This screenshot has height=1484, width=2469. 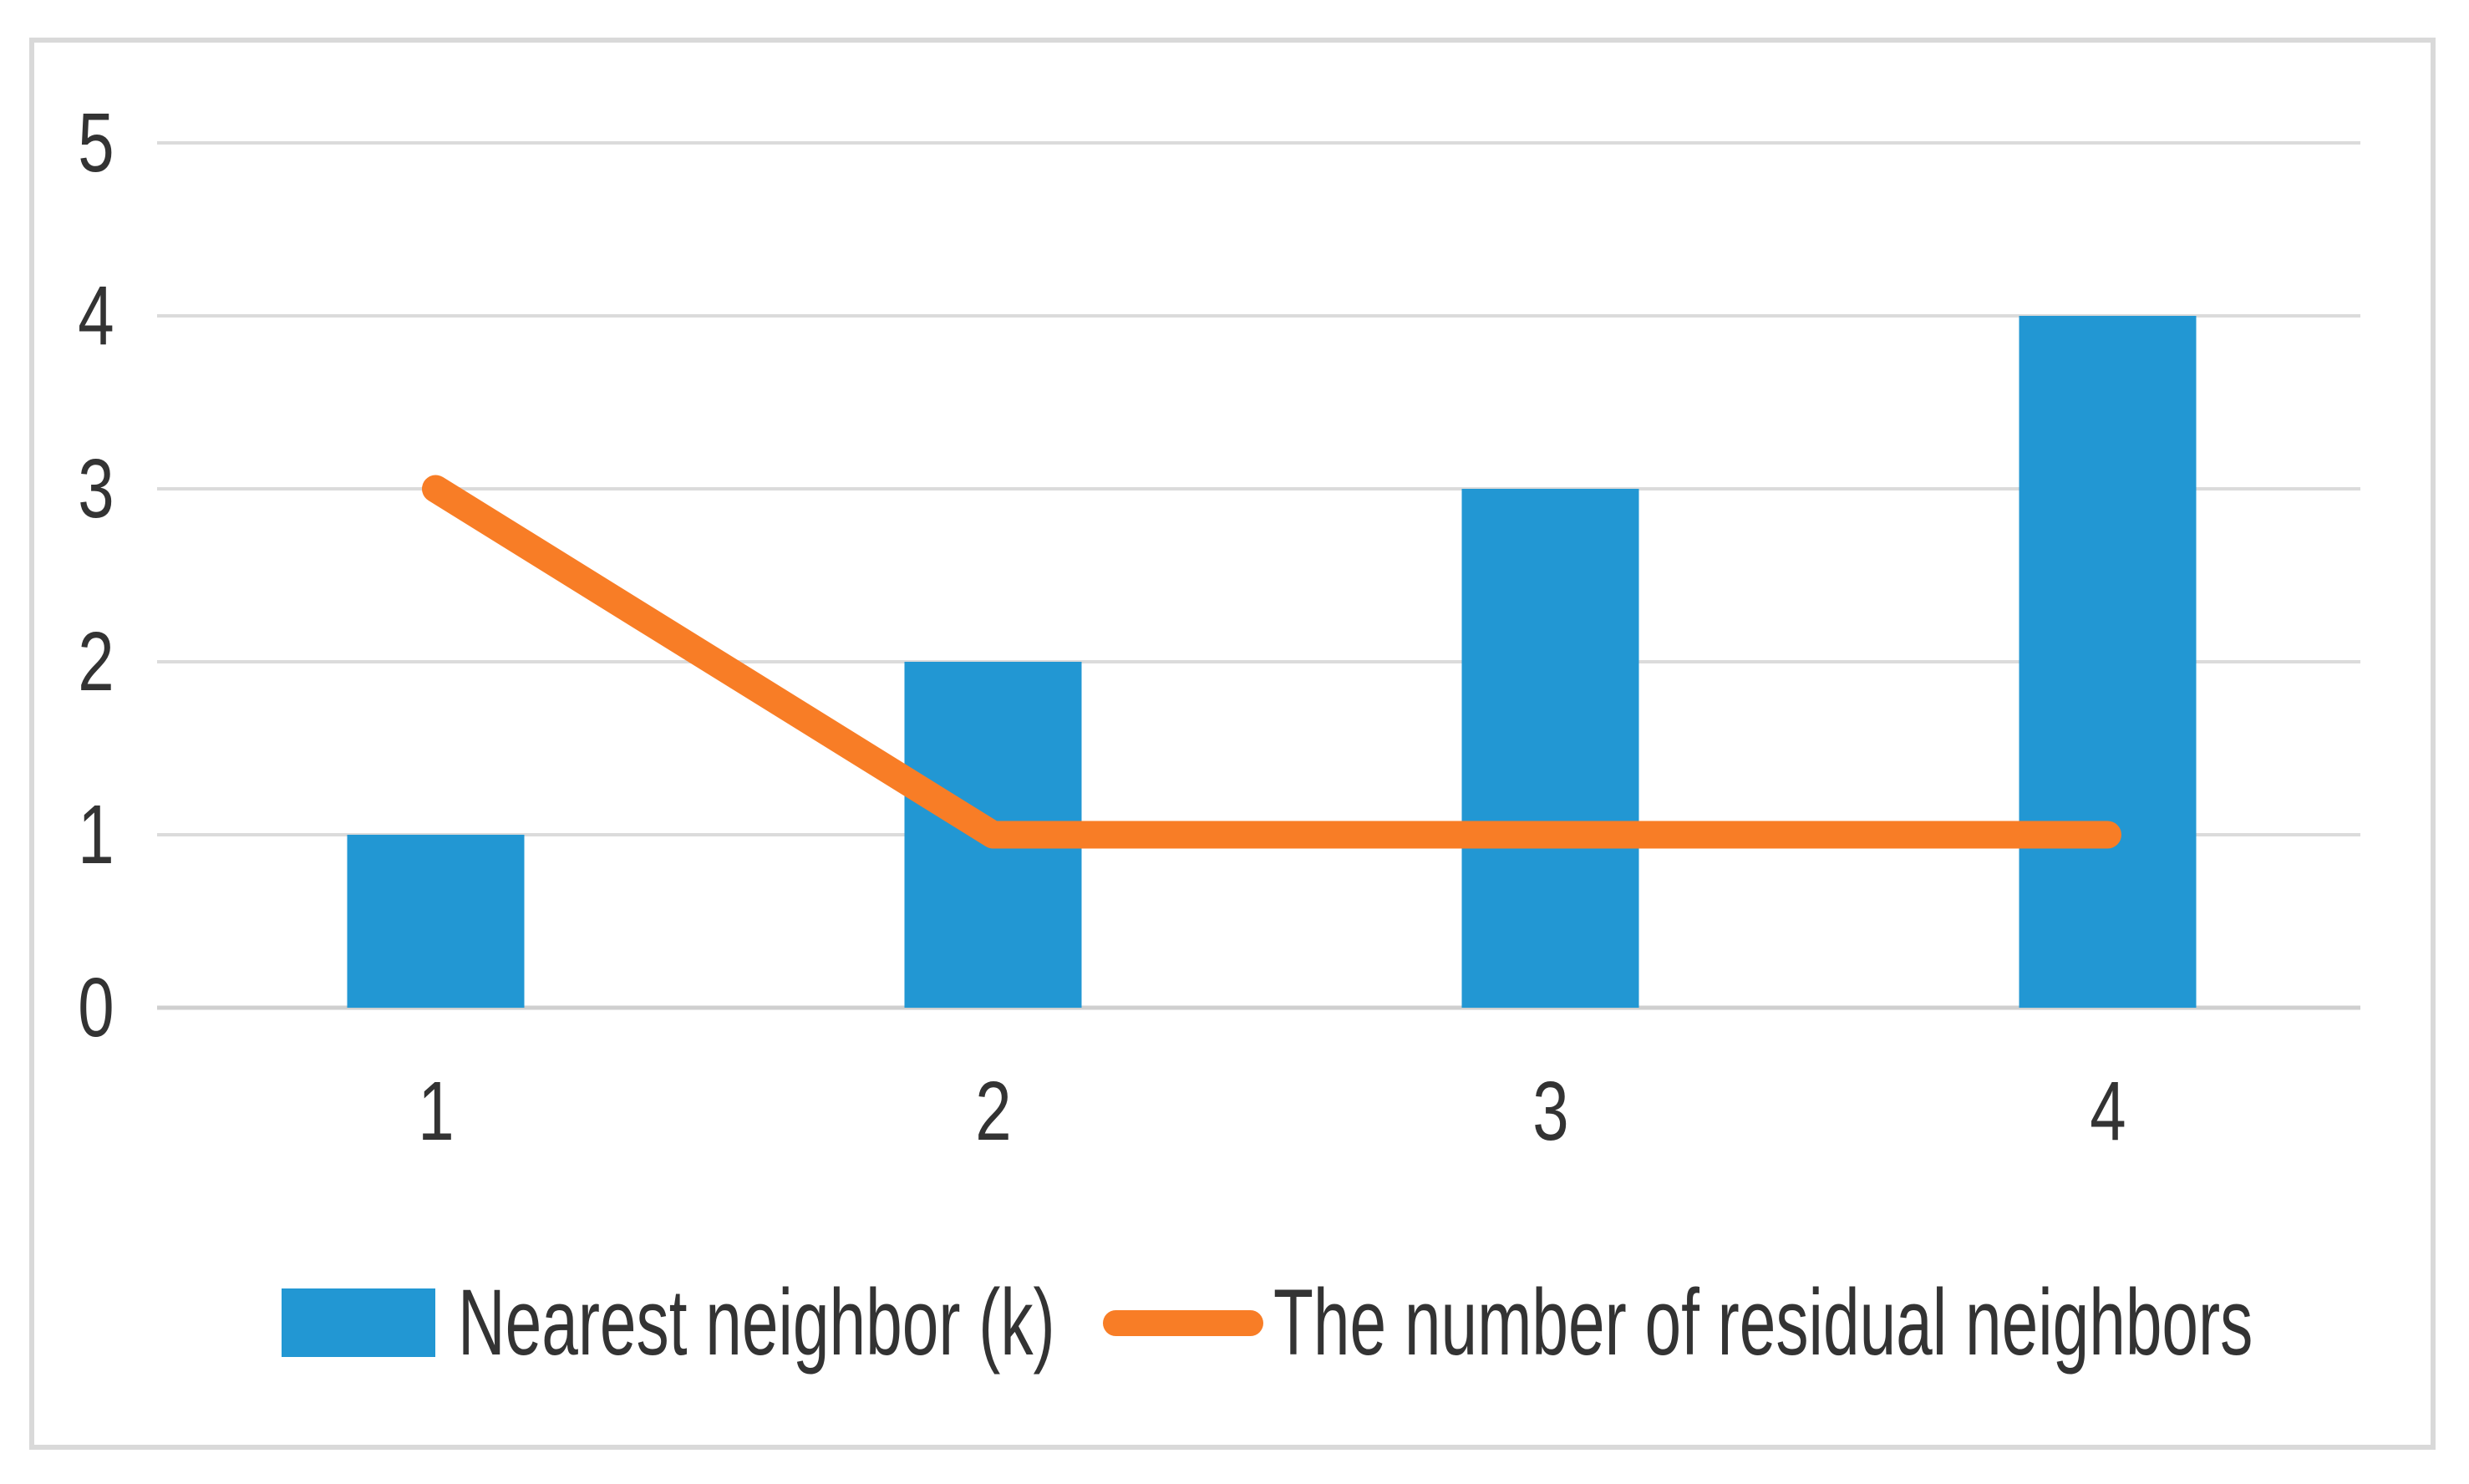 What do you see at coordinates (1183, 1323) in the screenshot?
I see `legend-line-swatch` at bounding box center [1183, 1323].